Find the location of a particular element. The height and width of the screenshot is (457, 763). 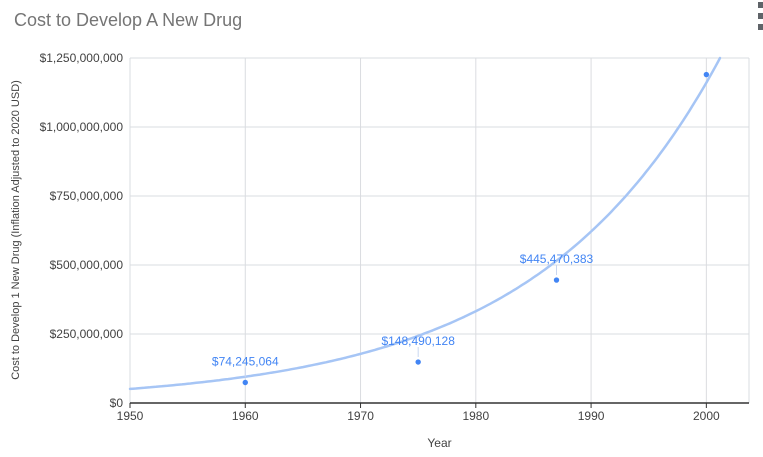

y-tick-label: $750,000,000 is located at coordinates (87, 196).